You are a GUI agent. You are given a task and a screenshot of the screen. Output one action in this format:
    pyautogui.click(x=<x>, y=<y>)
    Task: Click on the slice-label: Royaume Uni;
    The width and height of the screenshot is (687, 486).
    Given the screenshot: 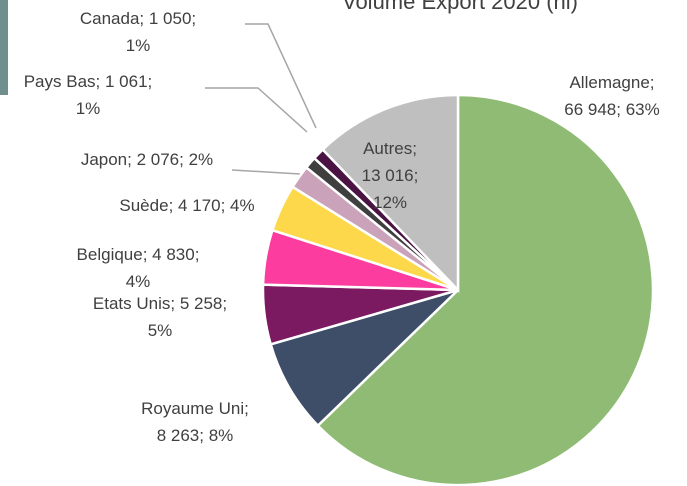 What is the action you would take?
    pyautogui.click(x=195, y=408)
    